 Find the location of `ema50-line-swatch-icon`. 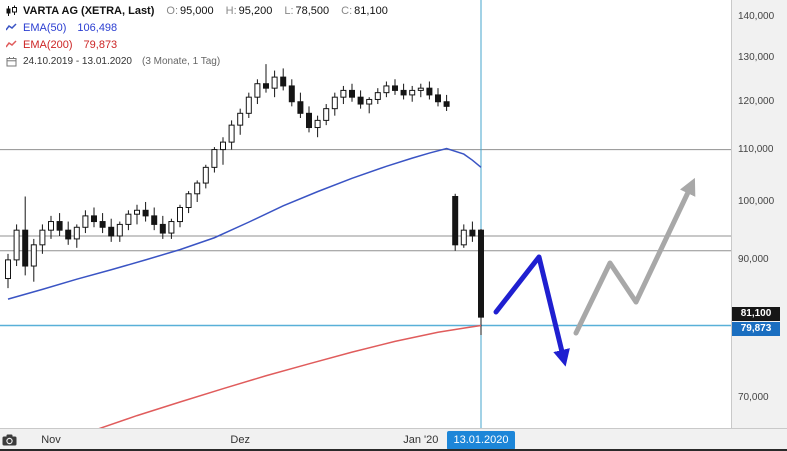

ema50-line-swatch-icon is located at coordinates (11, 27).